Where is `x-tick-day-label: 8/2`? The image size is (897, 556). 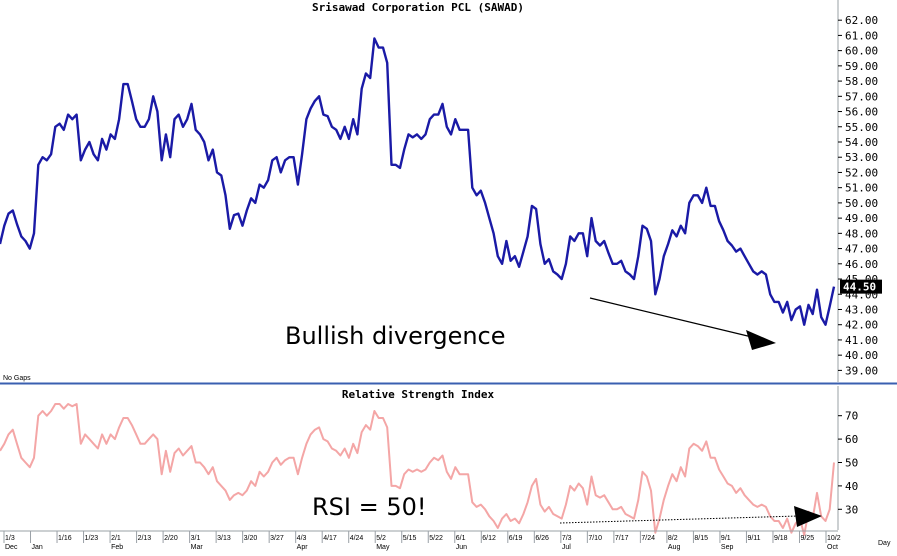 x-tick-day-label: 8/2 is located at coordinates (673, 538).